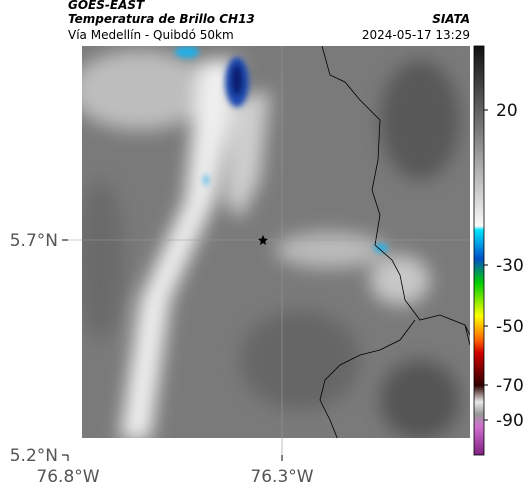 The height and width of the screenshot is (491, 526). What do you see at coordinates (479, 250) in the screenshot?
I see `colorbar` at bounding box center [479, 250].